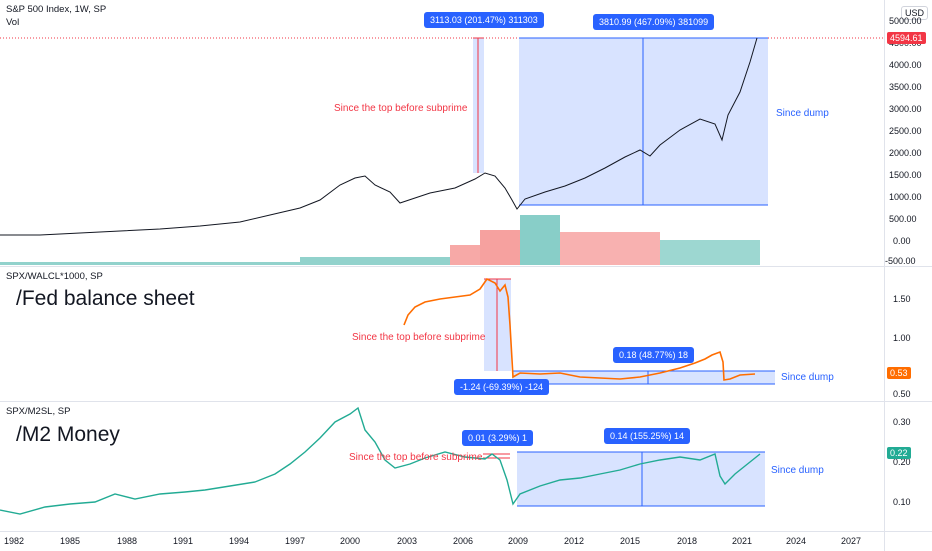 The height and width of the screenshot is (551, 932). Describe the element at coordinates (902, 241) in the screenshot. I see `y-tick: 0.00` at that location.